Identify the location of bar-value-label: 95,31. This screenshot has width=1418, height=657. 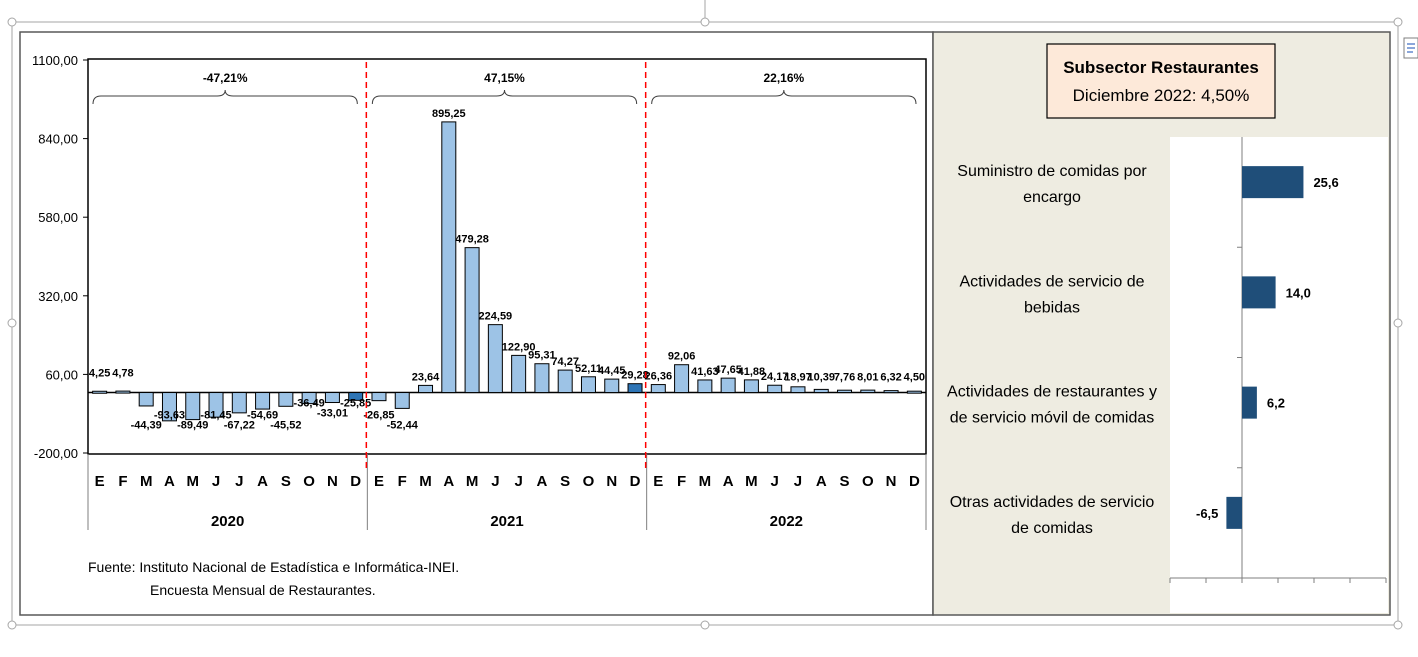
(542, 356).